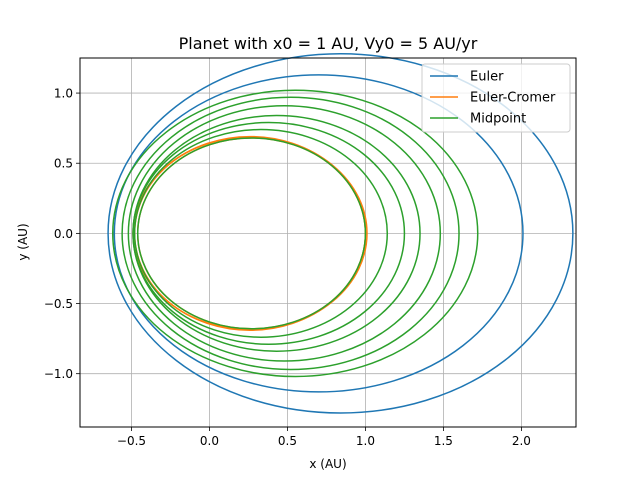  Describe the element at coordinates (58, 374) in the screenshot. I see `y-tick-label: −1.0` at that location.